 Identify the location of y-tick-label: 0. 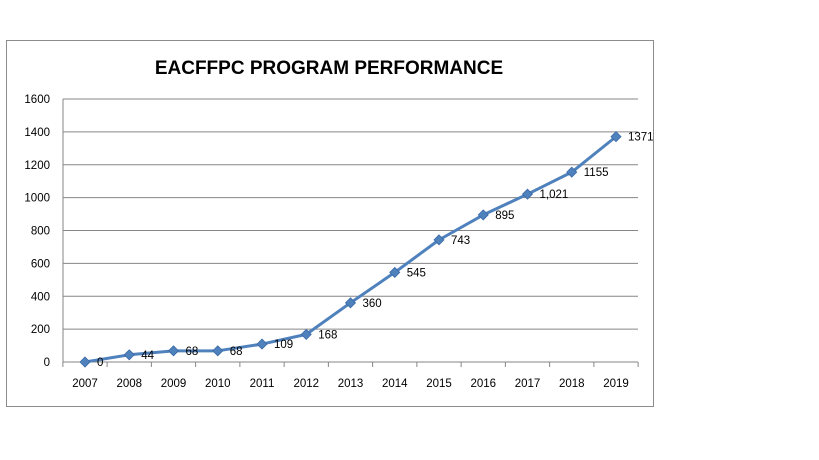
(47, 363).